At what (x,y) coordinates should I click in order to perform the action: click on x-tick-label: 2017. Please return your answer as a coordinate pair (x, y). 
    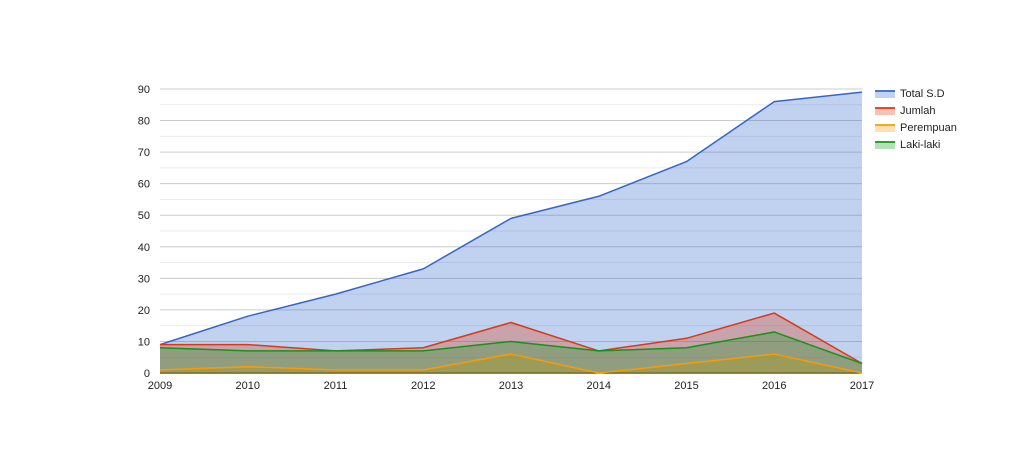
    Looking at the image, I should click on (862, 386).